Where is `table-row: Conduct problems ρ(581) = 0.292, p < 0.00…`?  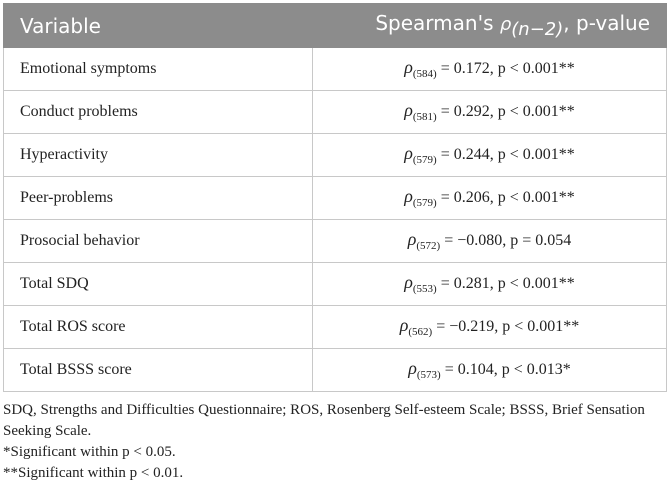 table-row: Conduct problems ρ(581) = 0.292, p < 0.00… is located at coordinates (335, 112).